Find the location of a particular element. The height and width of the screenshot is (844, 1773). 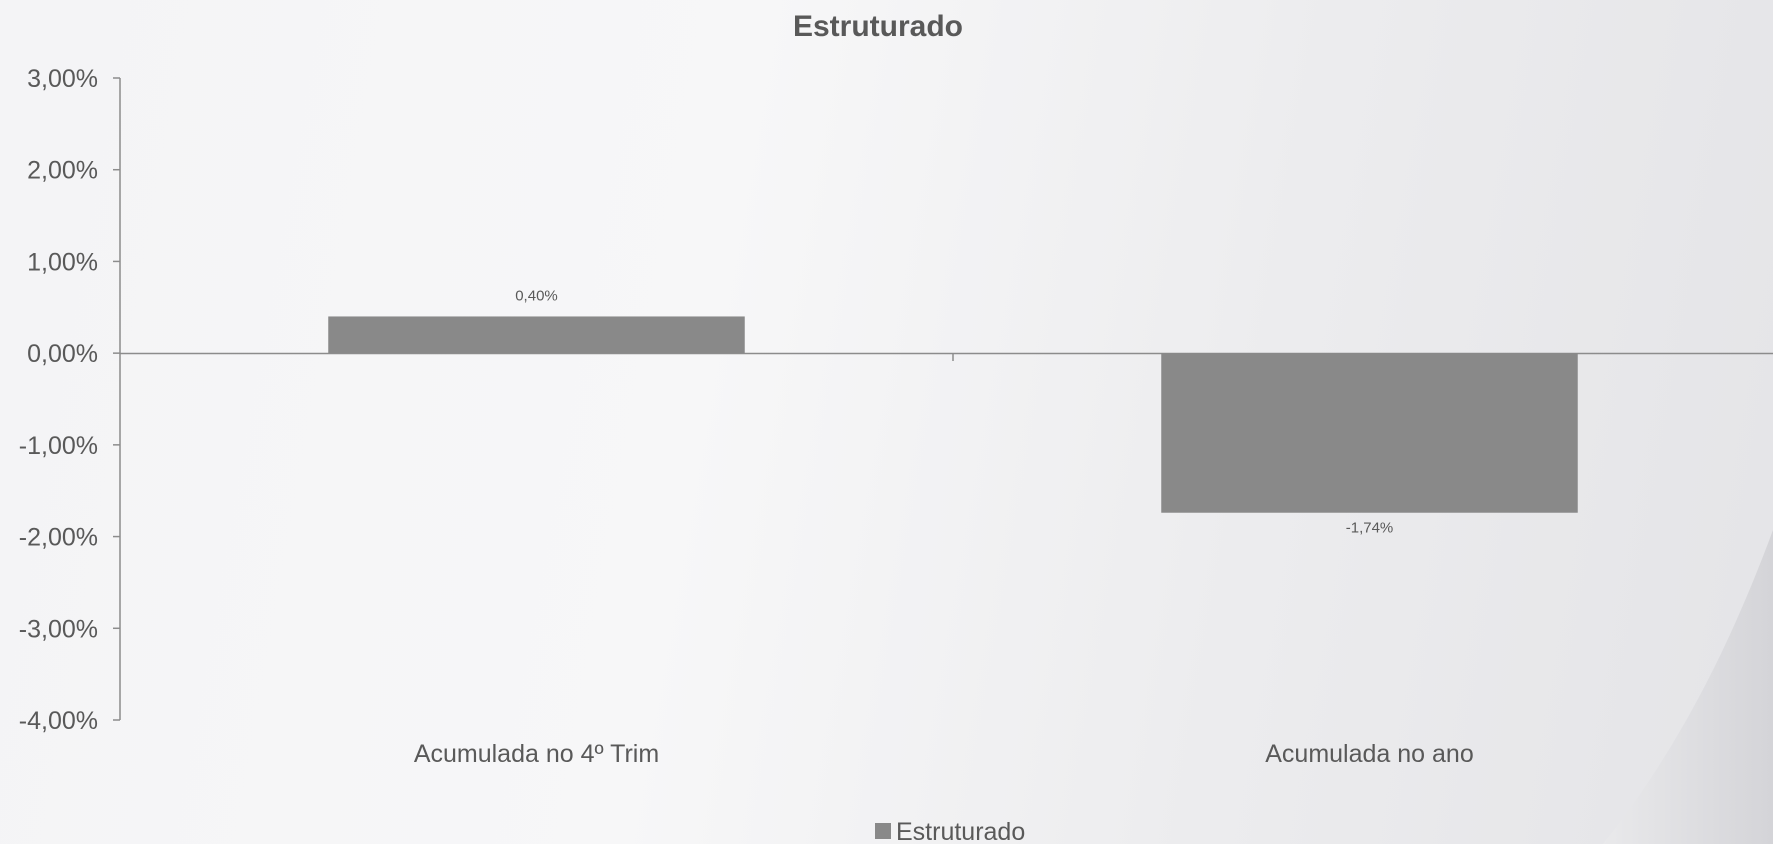

data-label: 0,40% is located at coordinates (536, 295).